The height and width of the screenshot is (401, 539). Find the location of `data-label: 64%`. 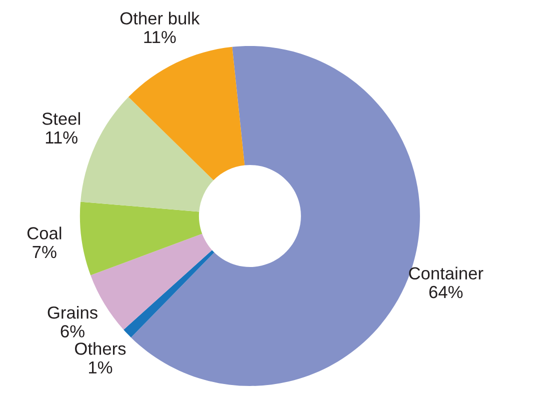

data-label: 64% is located at coordinates (446, 292).